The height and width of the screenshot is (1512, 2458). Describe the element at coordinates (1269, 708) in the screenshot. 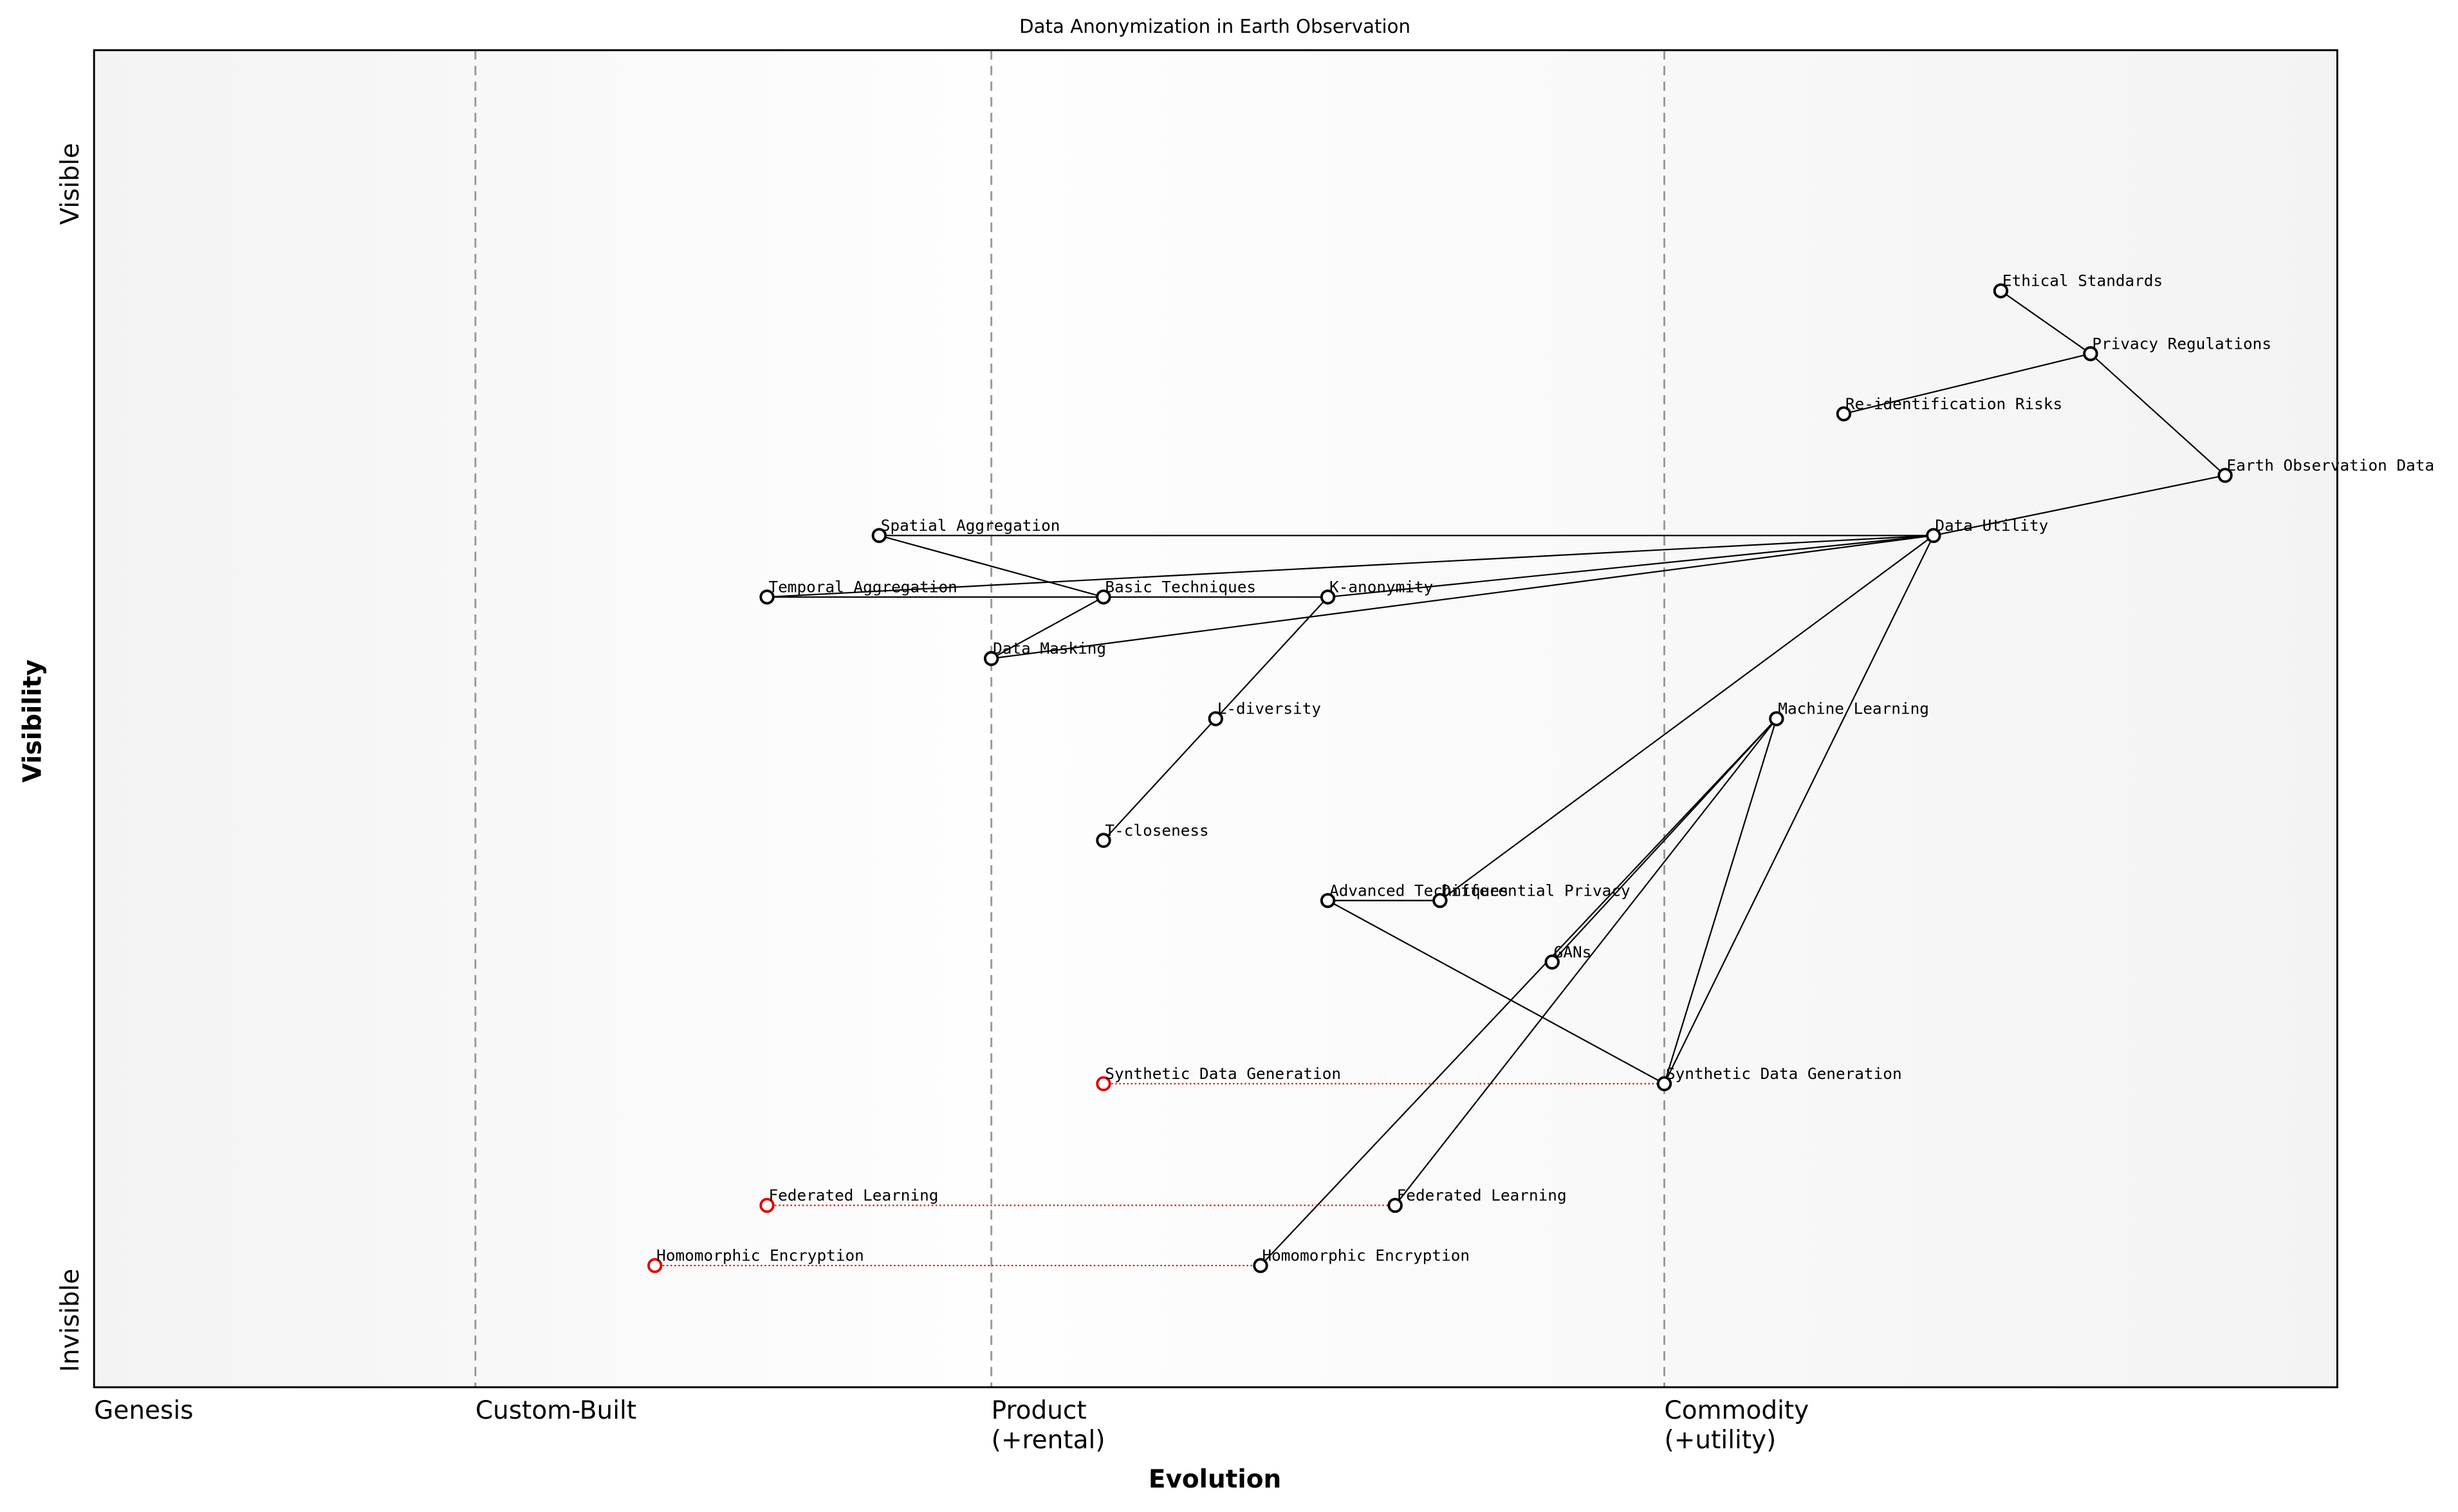

I see `node-label: L-diversity` at that location.